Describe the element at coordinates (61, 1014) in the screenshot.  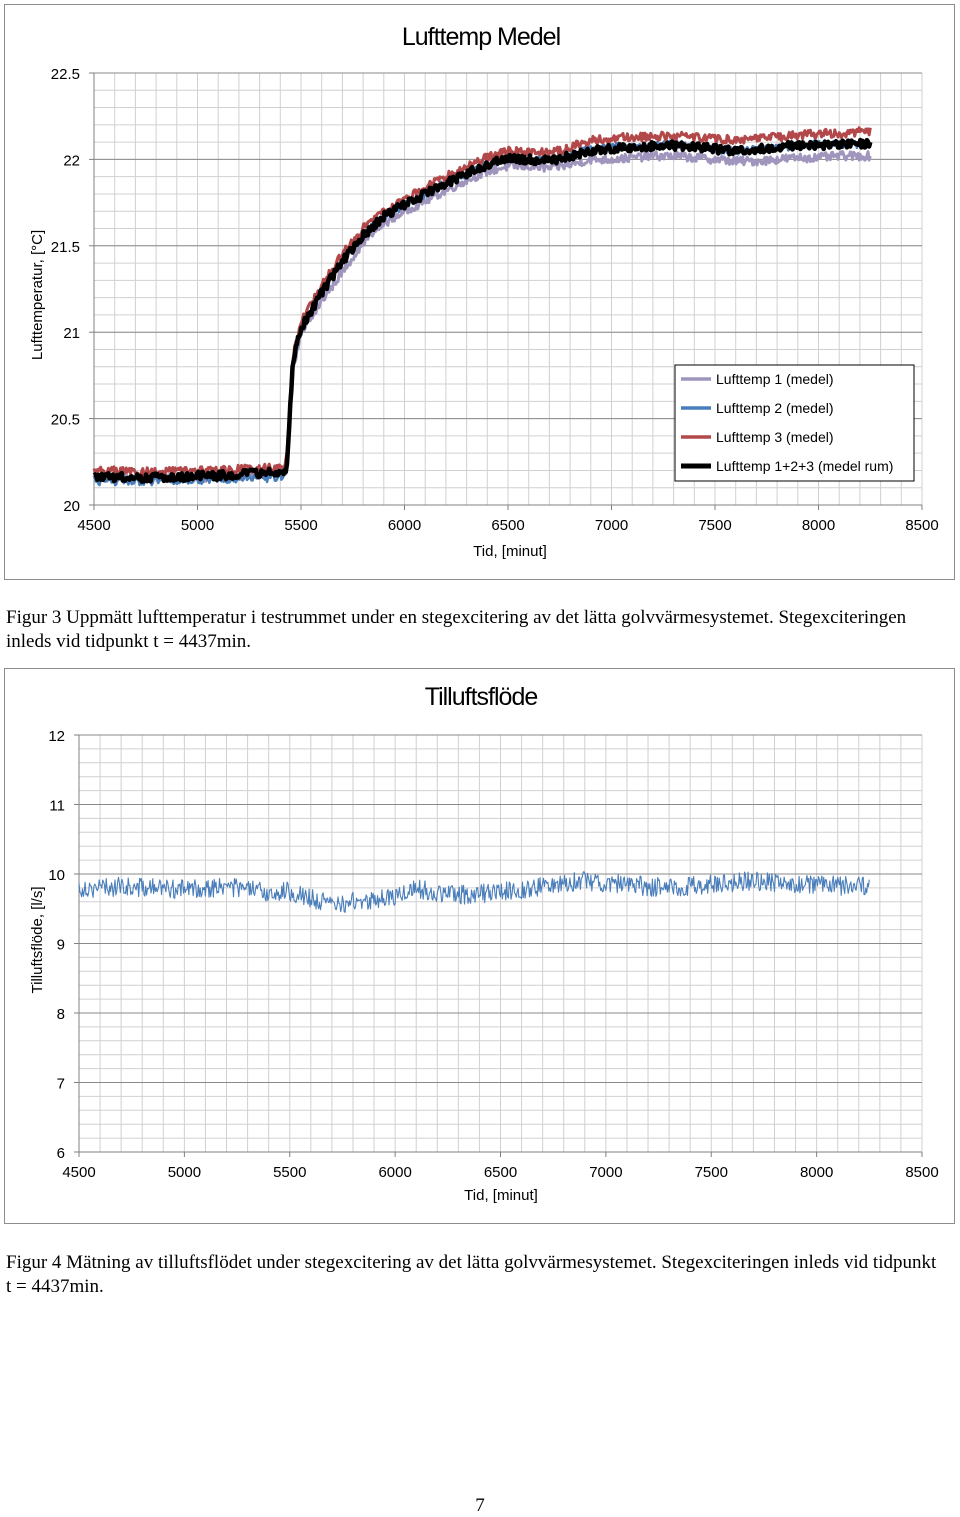
I see `y-tick-label: 8` at that location.